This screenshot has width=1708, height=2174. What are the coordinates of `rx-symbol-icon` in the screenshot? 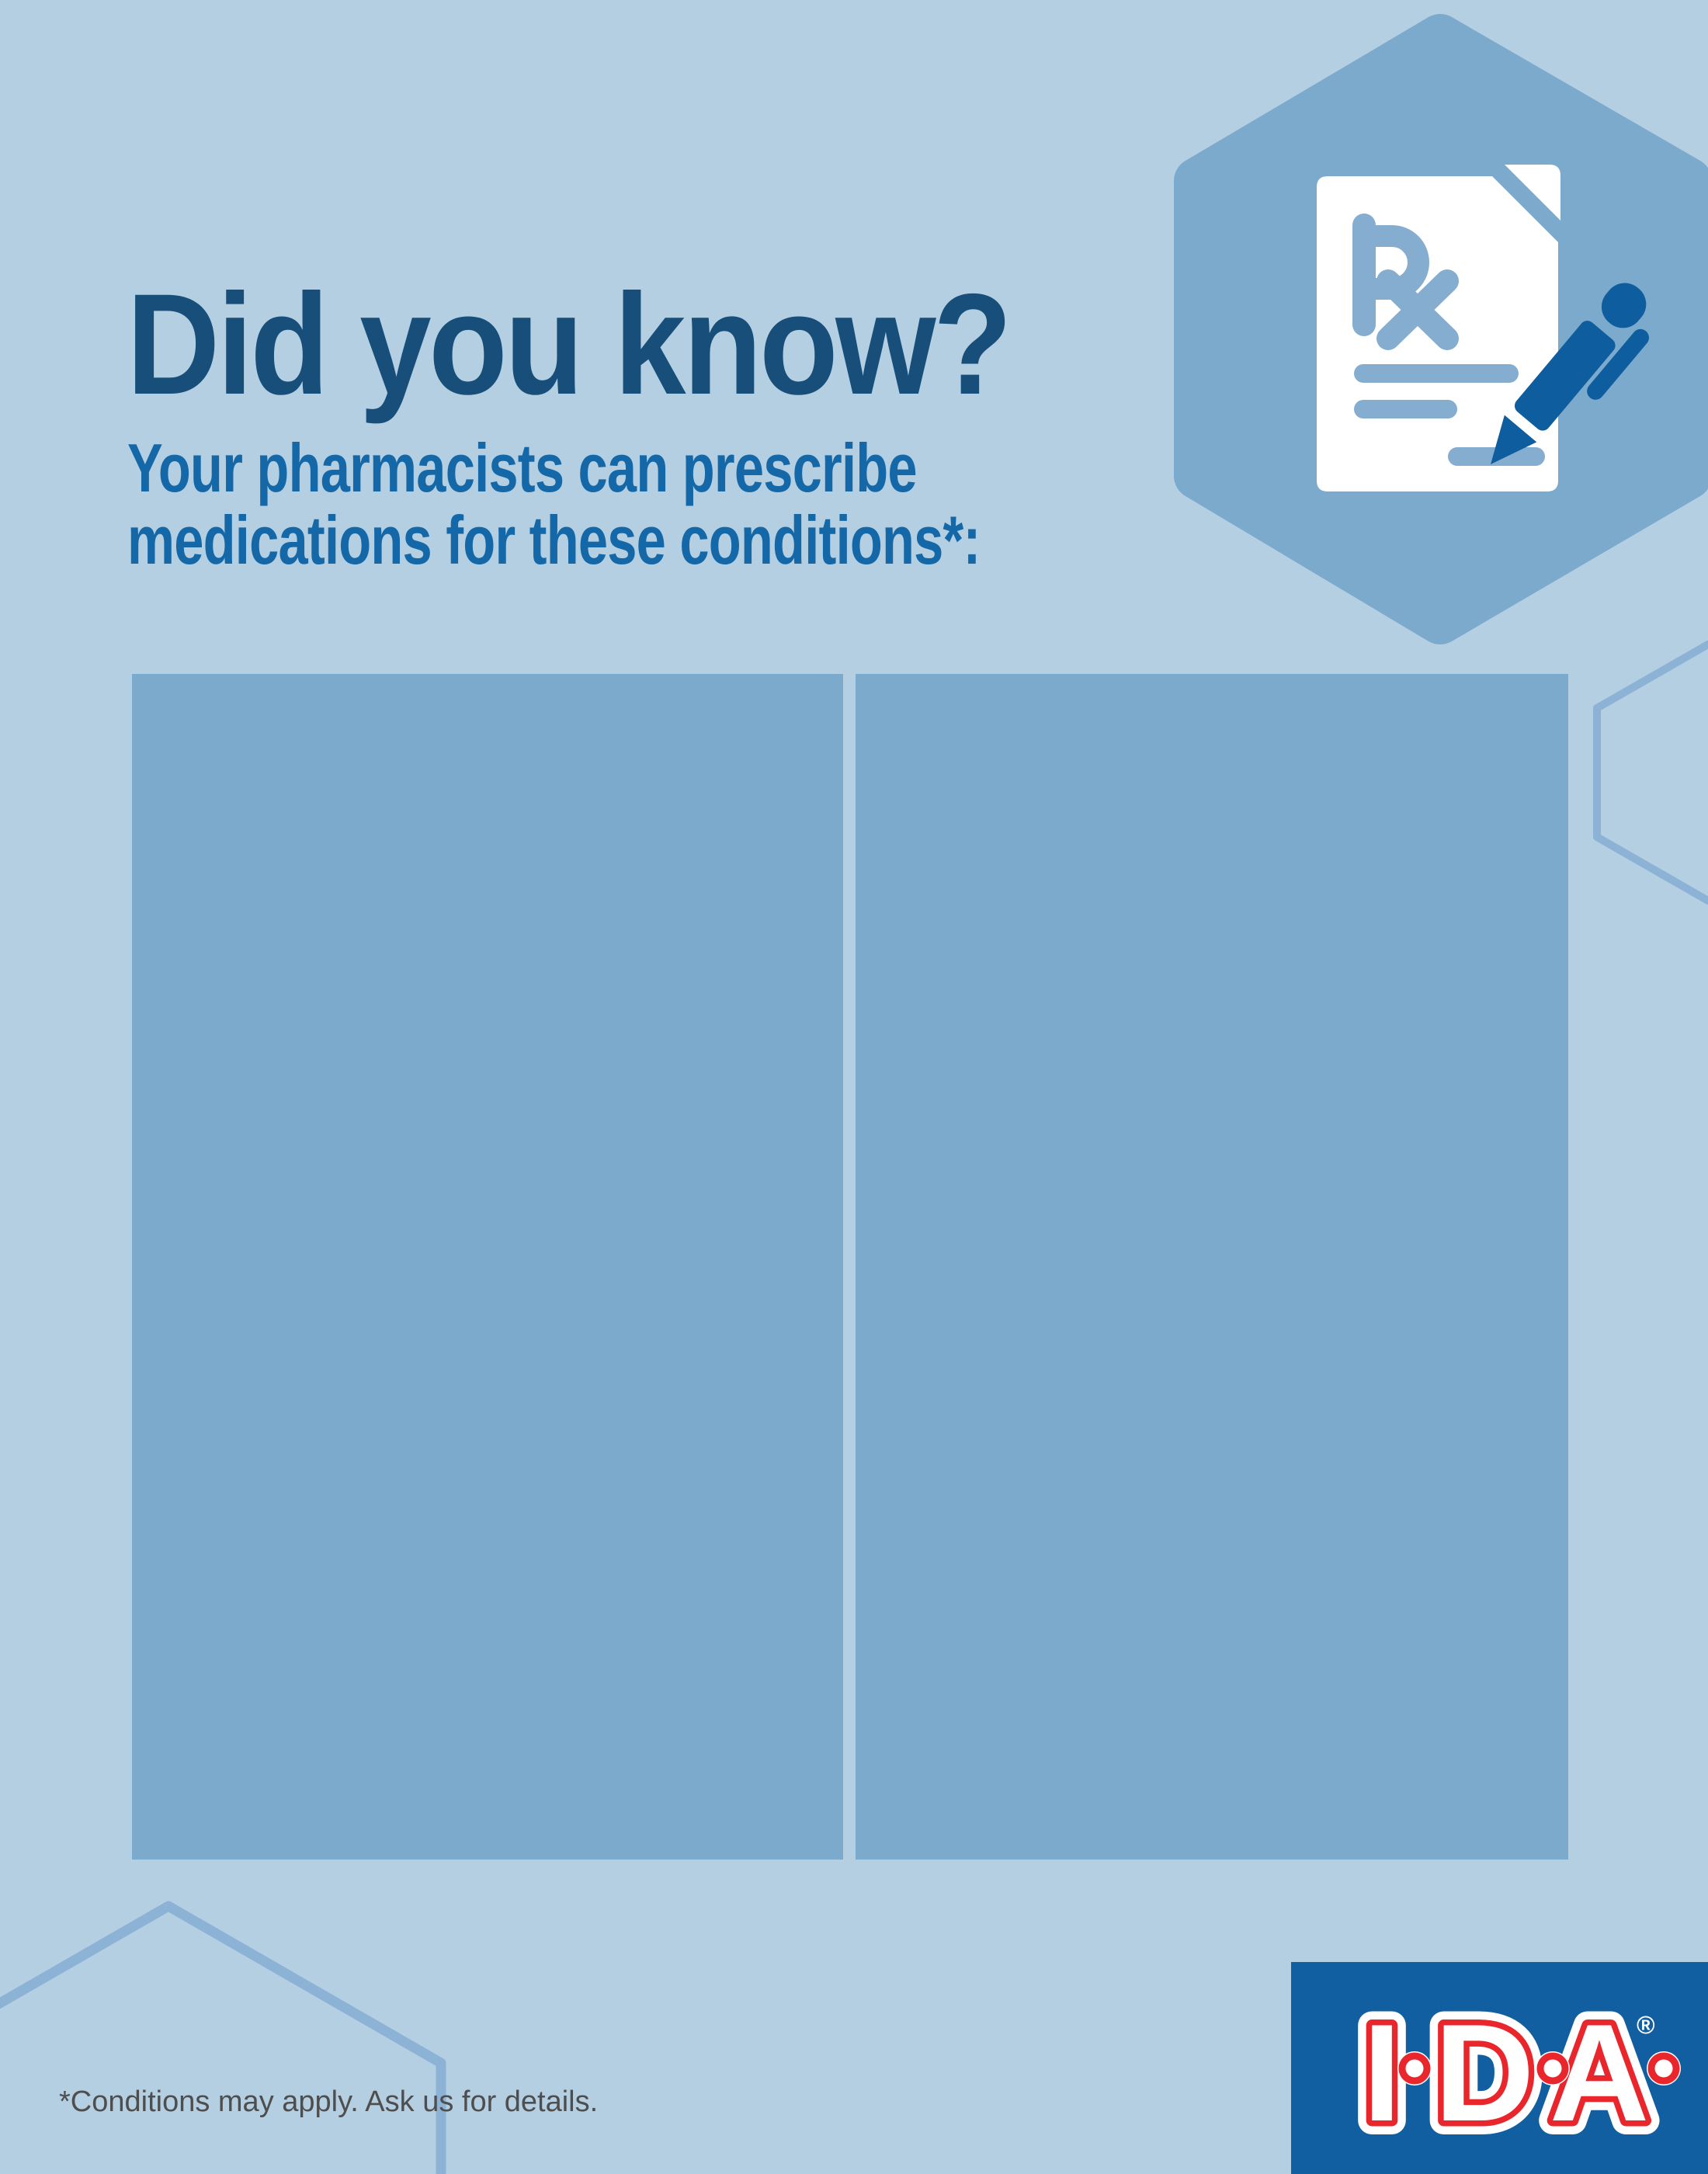 It's located at (1406, 282).